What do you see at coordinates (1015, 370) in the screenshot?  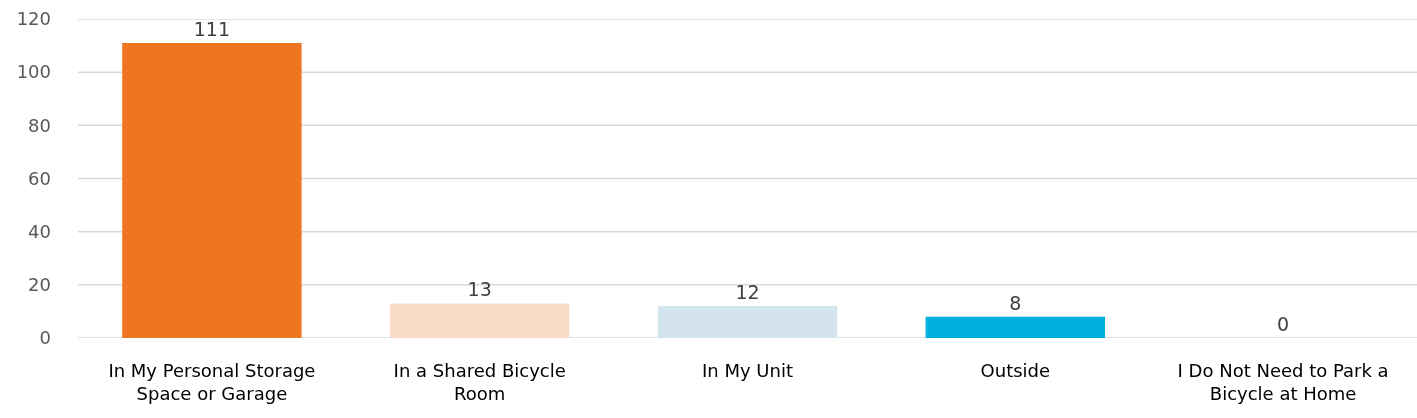 I see `x-tick-label: Outside` at bounding box center [1015, 370].